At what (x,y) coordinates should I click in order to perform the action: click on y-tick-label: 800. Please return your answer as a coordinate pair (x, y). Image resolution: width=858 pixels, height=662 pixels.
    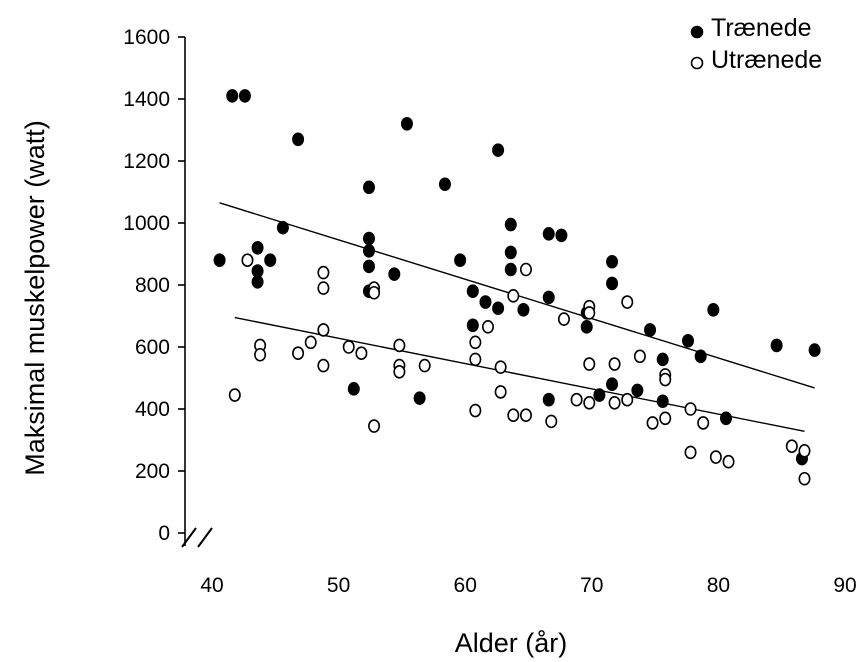
    Looking at the image, I should click on (152, 285).